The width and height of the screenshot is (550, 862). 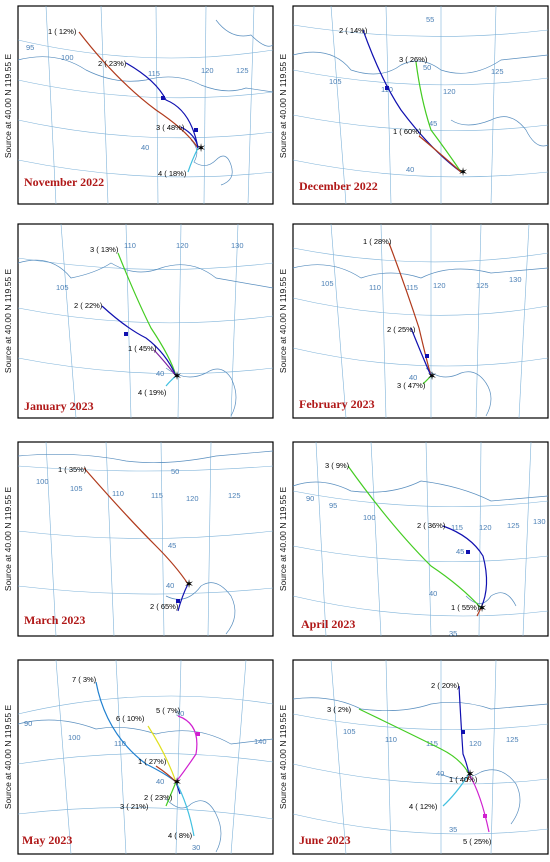 I want to click on svg-text: 4 ( 19%), so click(x=152, y=392).